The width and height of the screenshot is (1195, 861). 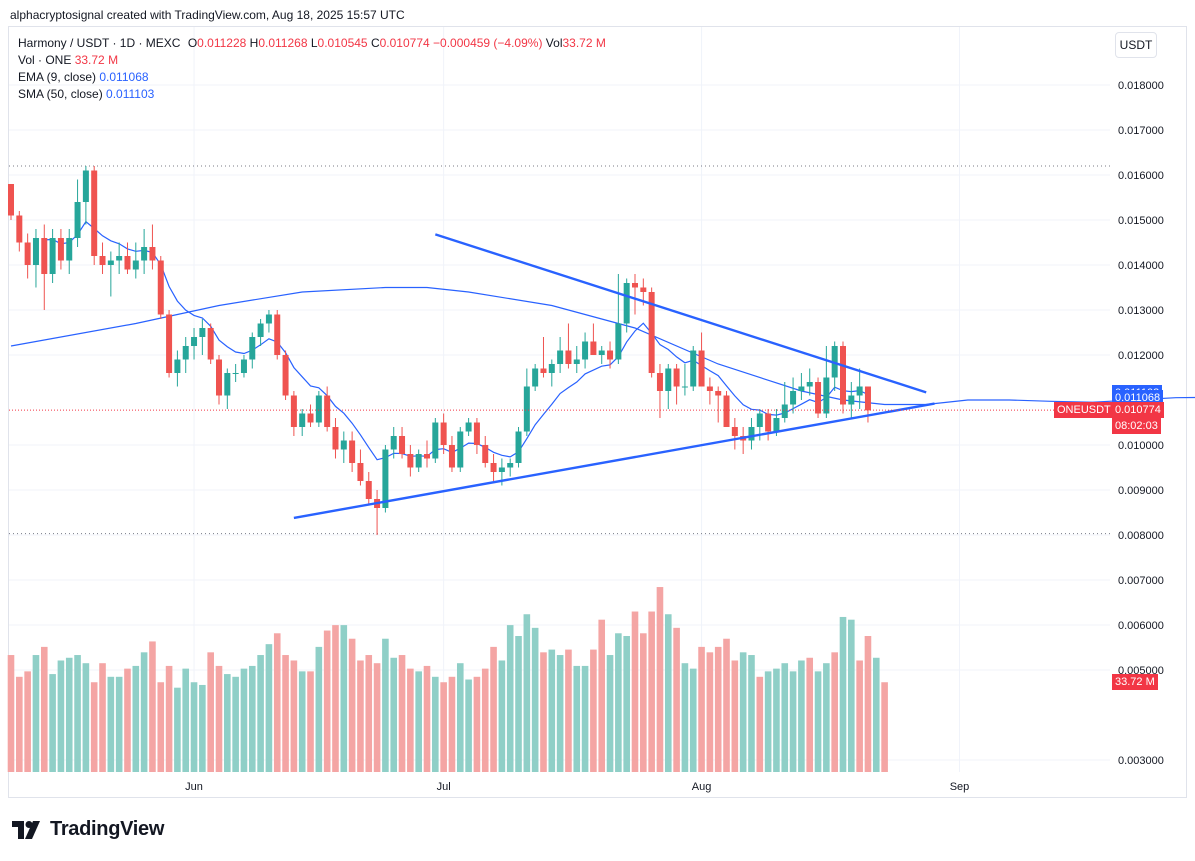 What do you see at coordinates (1136, 45) in the screenshot?
I see `currency-button: USDT` at bounding box center [1136, 45].